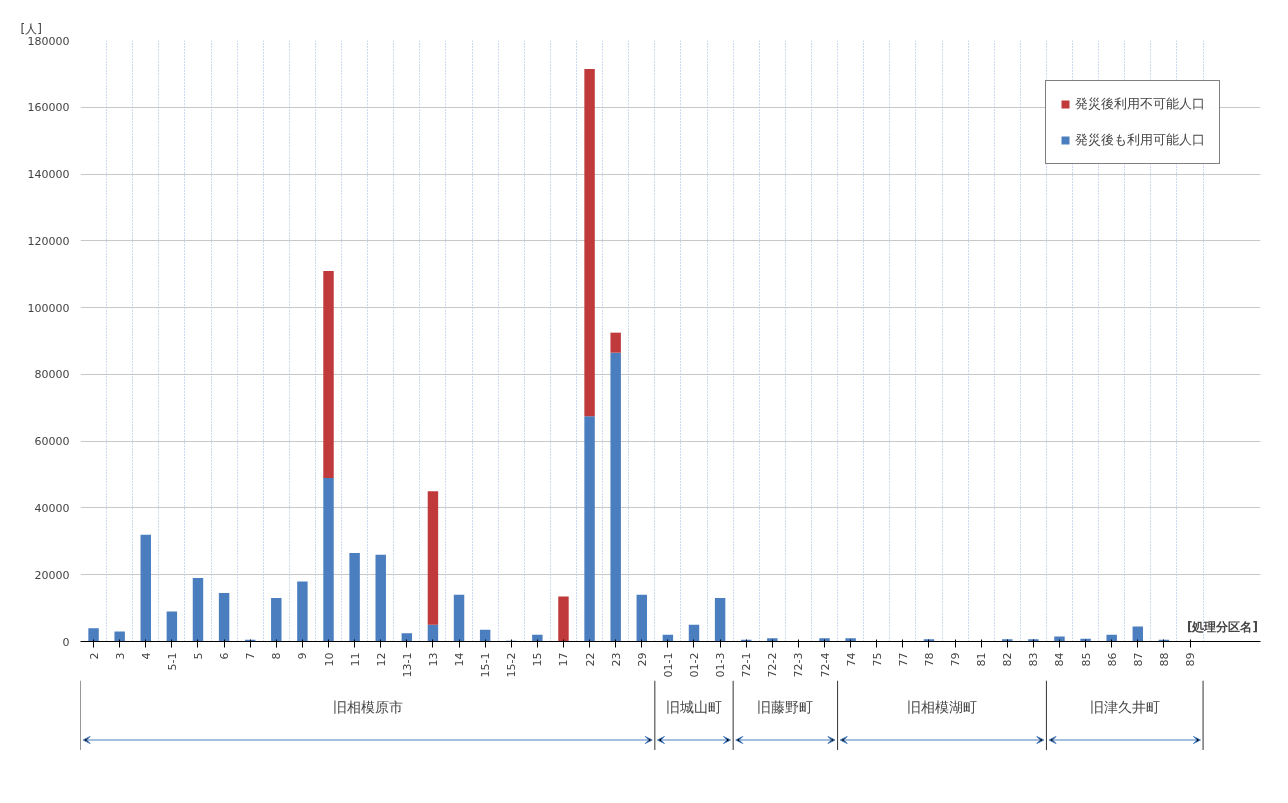 This screenshot has height=803, width=1288. I want to click on x-tick-label: 77, so click(903, 659).